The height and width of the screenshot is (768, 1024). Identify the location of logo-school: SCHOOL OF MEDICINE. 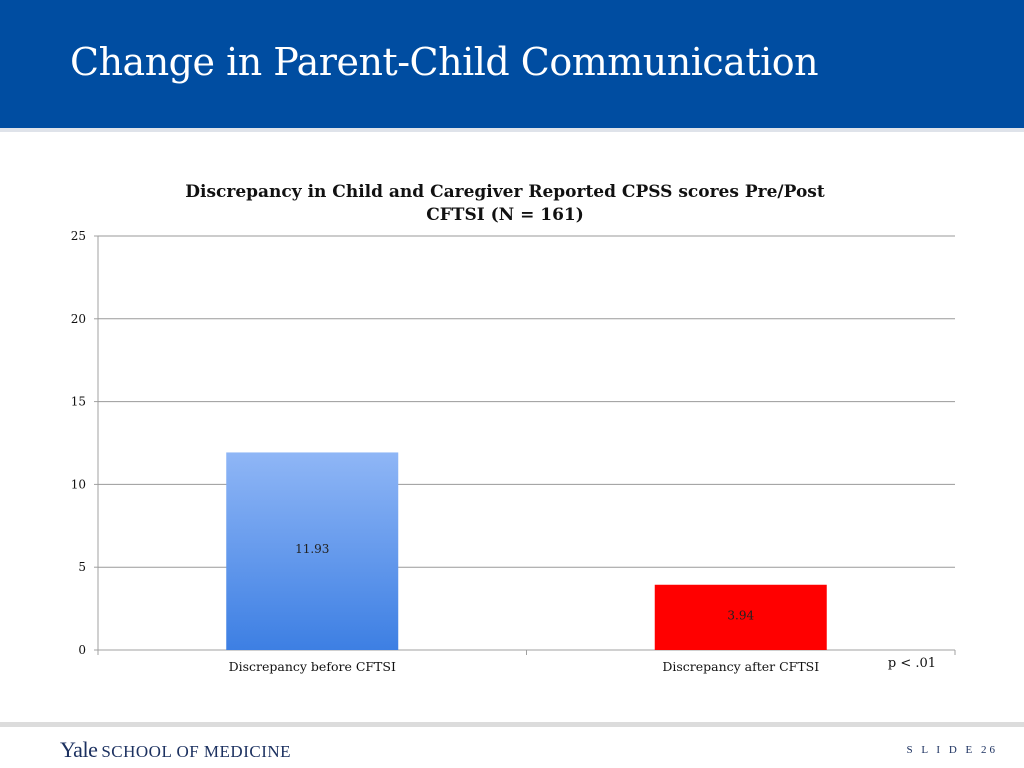
(196, 751).